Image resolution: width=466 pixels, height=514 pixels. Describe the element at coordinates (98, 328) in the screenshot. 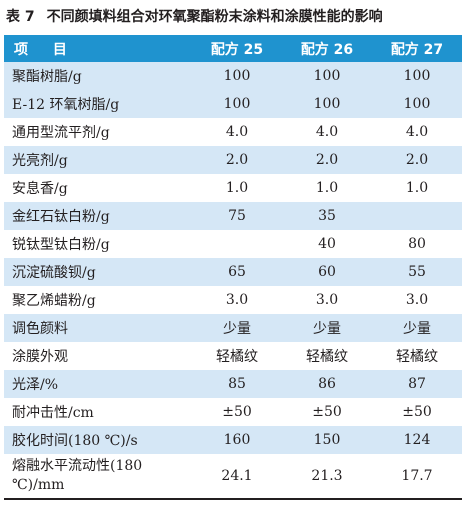

I see `row-label: 调色颜料` at that location.